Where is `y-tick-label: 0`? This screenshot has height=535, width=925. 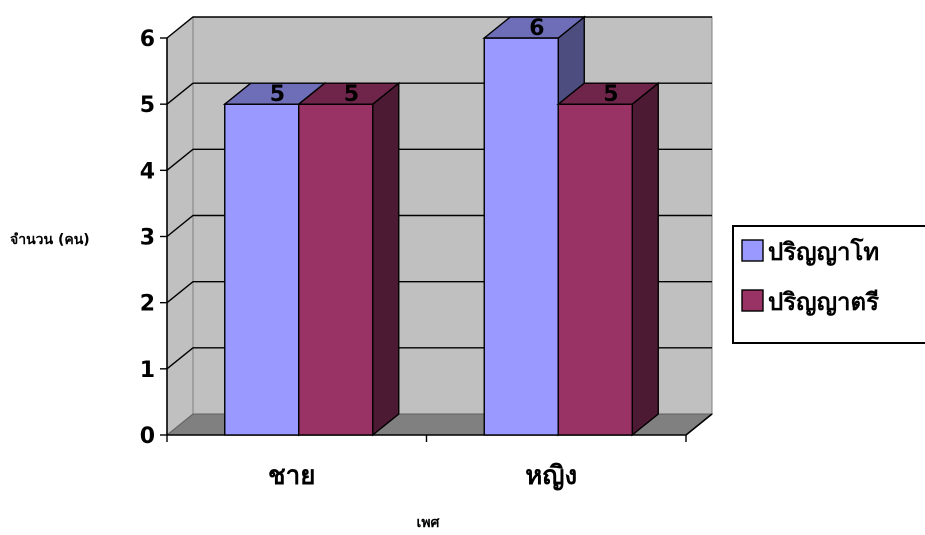
y-tick-label: 0 is located at coordinates (147, 436).